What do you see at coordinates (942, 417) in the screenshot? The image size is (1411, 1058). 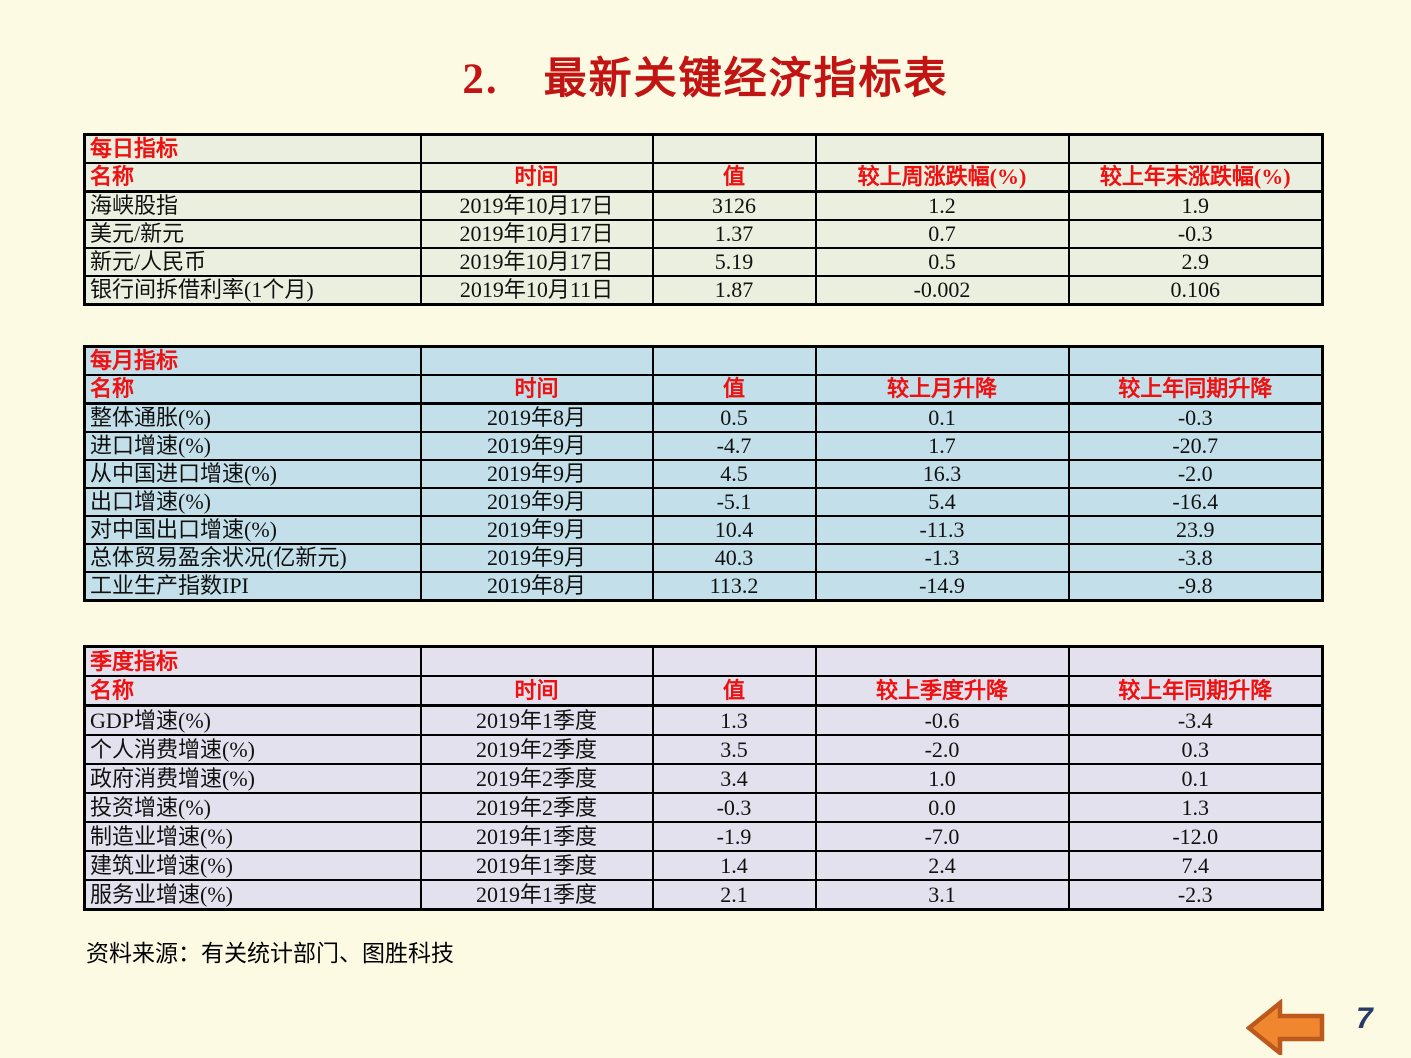 I see `cell-value: 0.1` at bounding box center [942, 417].